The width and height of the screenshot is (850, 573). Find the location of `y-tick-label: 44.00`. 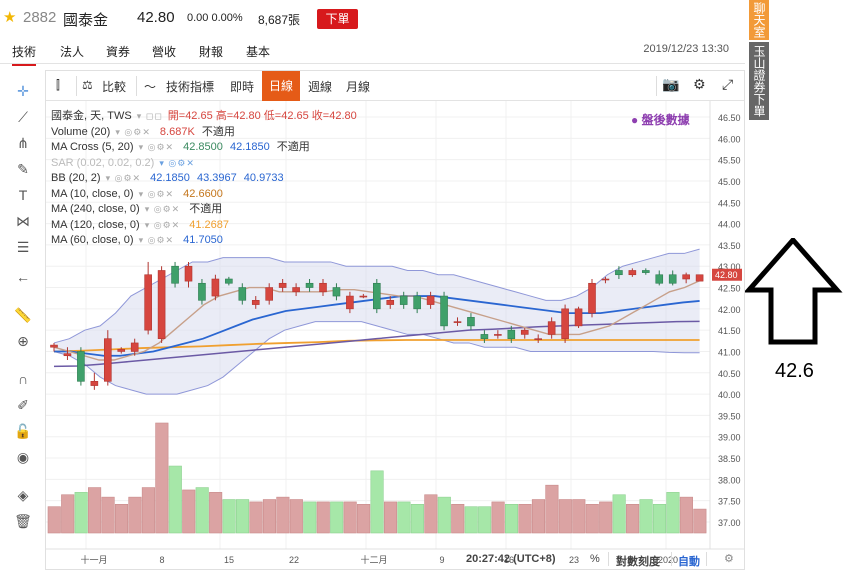

y-tick-label: 44.00 is located at coordinates (729, 225).